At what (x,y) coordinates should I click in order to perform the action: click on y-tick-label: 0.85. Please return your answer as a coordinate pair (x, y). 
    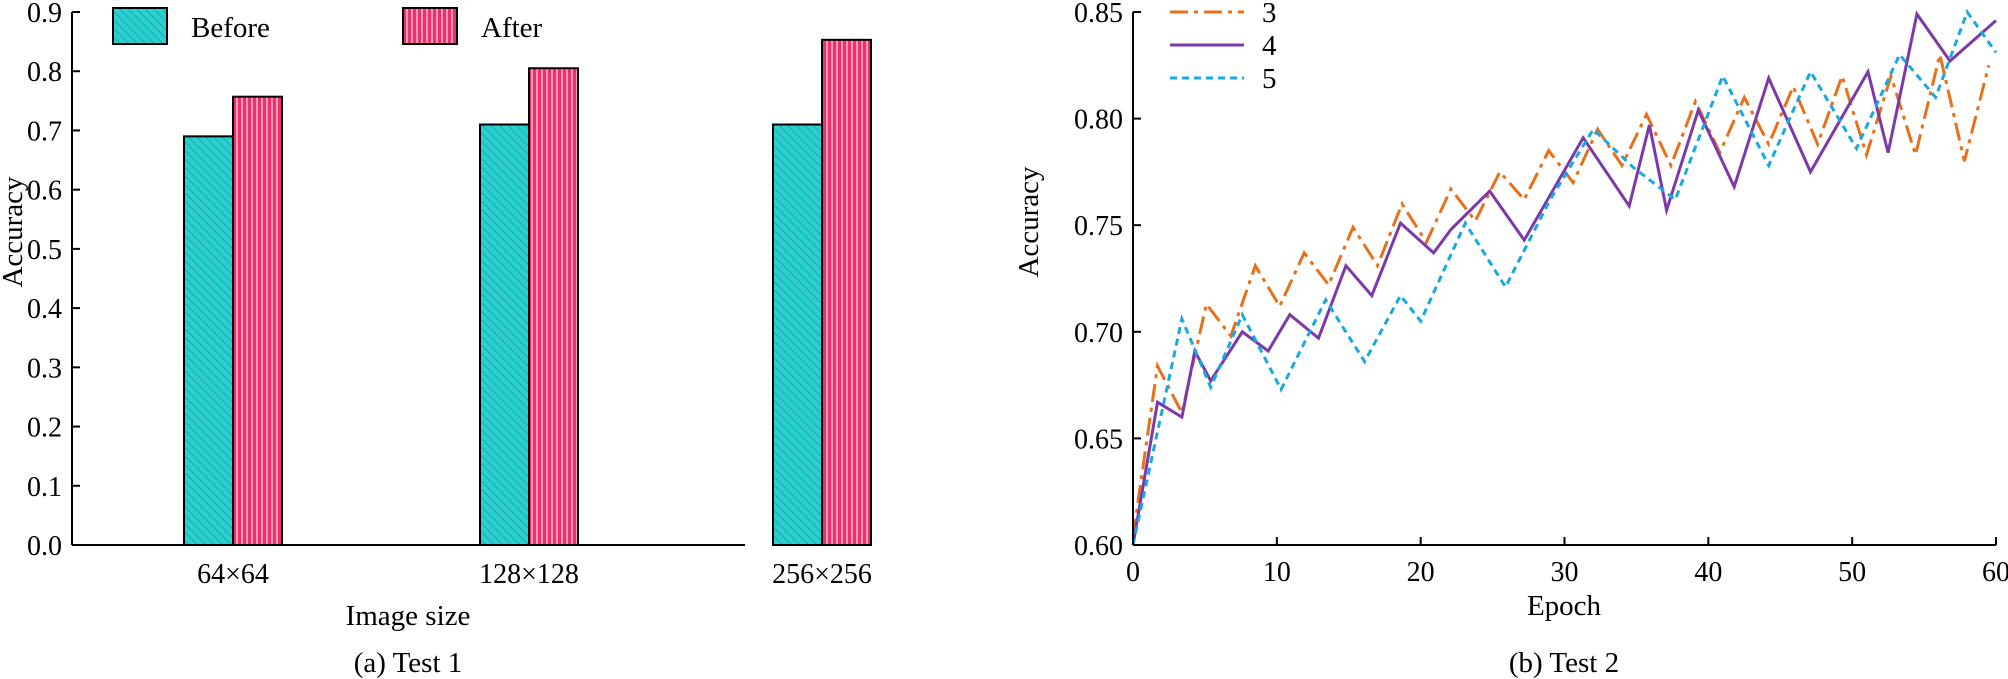
    Looking at the image, I should click on (1098, 14).